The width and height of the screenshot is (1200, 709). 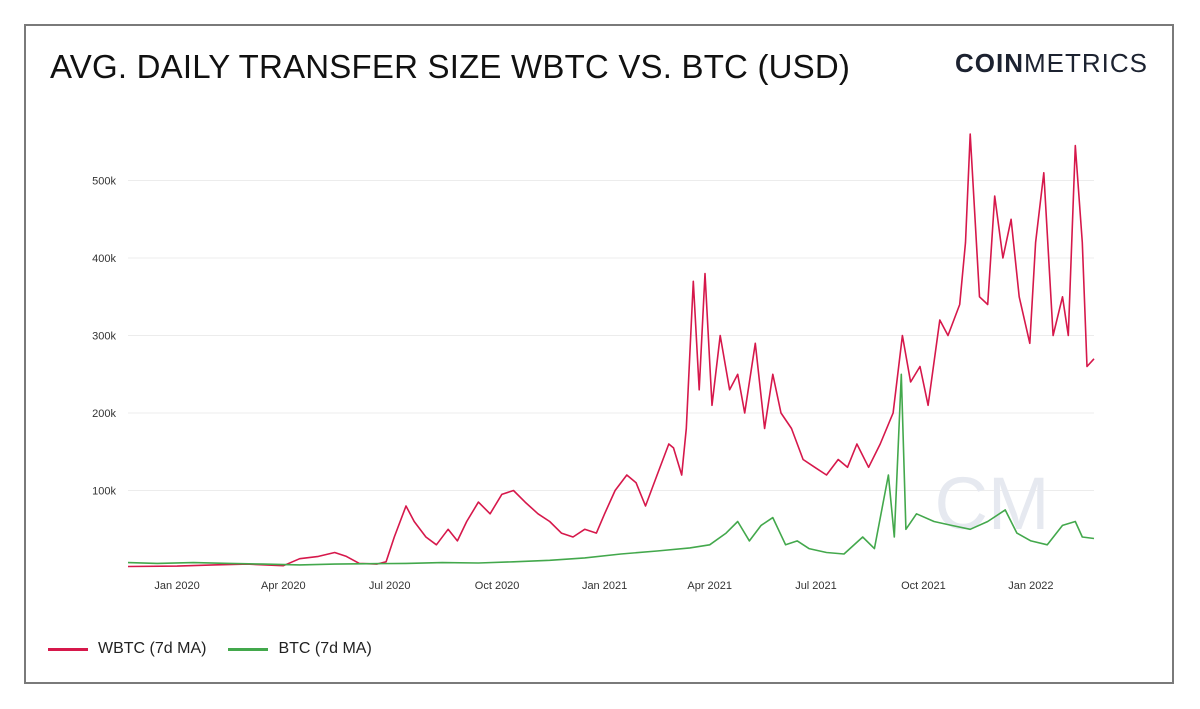 I want to click on x-tick-label: Jan 2020, so click(x=176, y=586).